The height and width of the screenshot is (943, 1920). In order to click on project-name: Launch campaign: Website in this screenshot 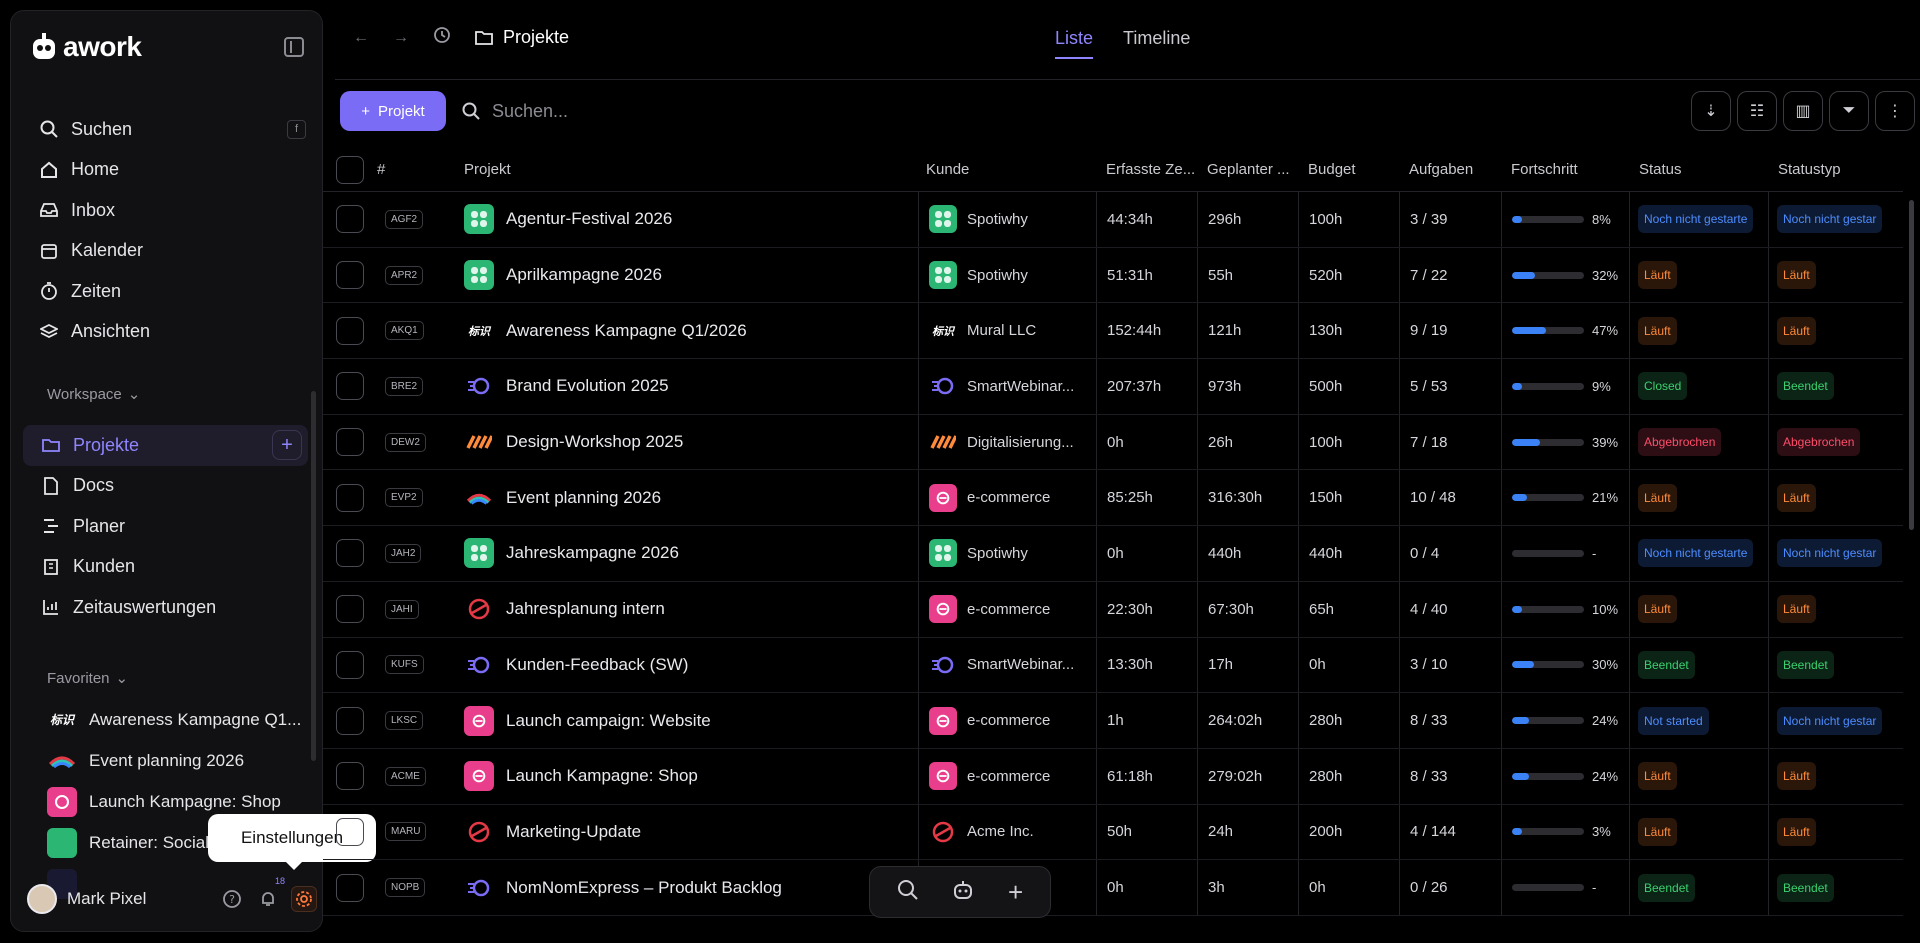, I will do `click(608, 720)`.